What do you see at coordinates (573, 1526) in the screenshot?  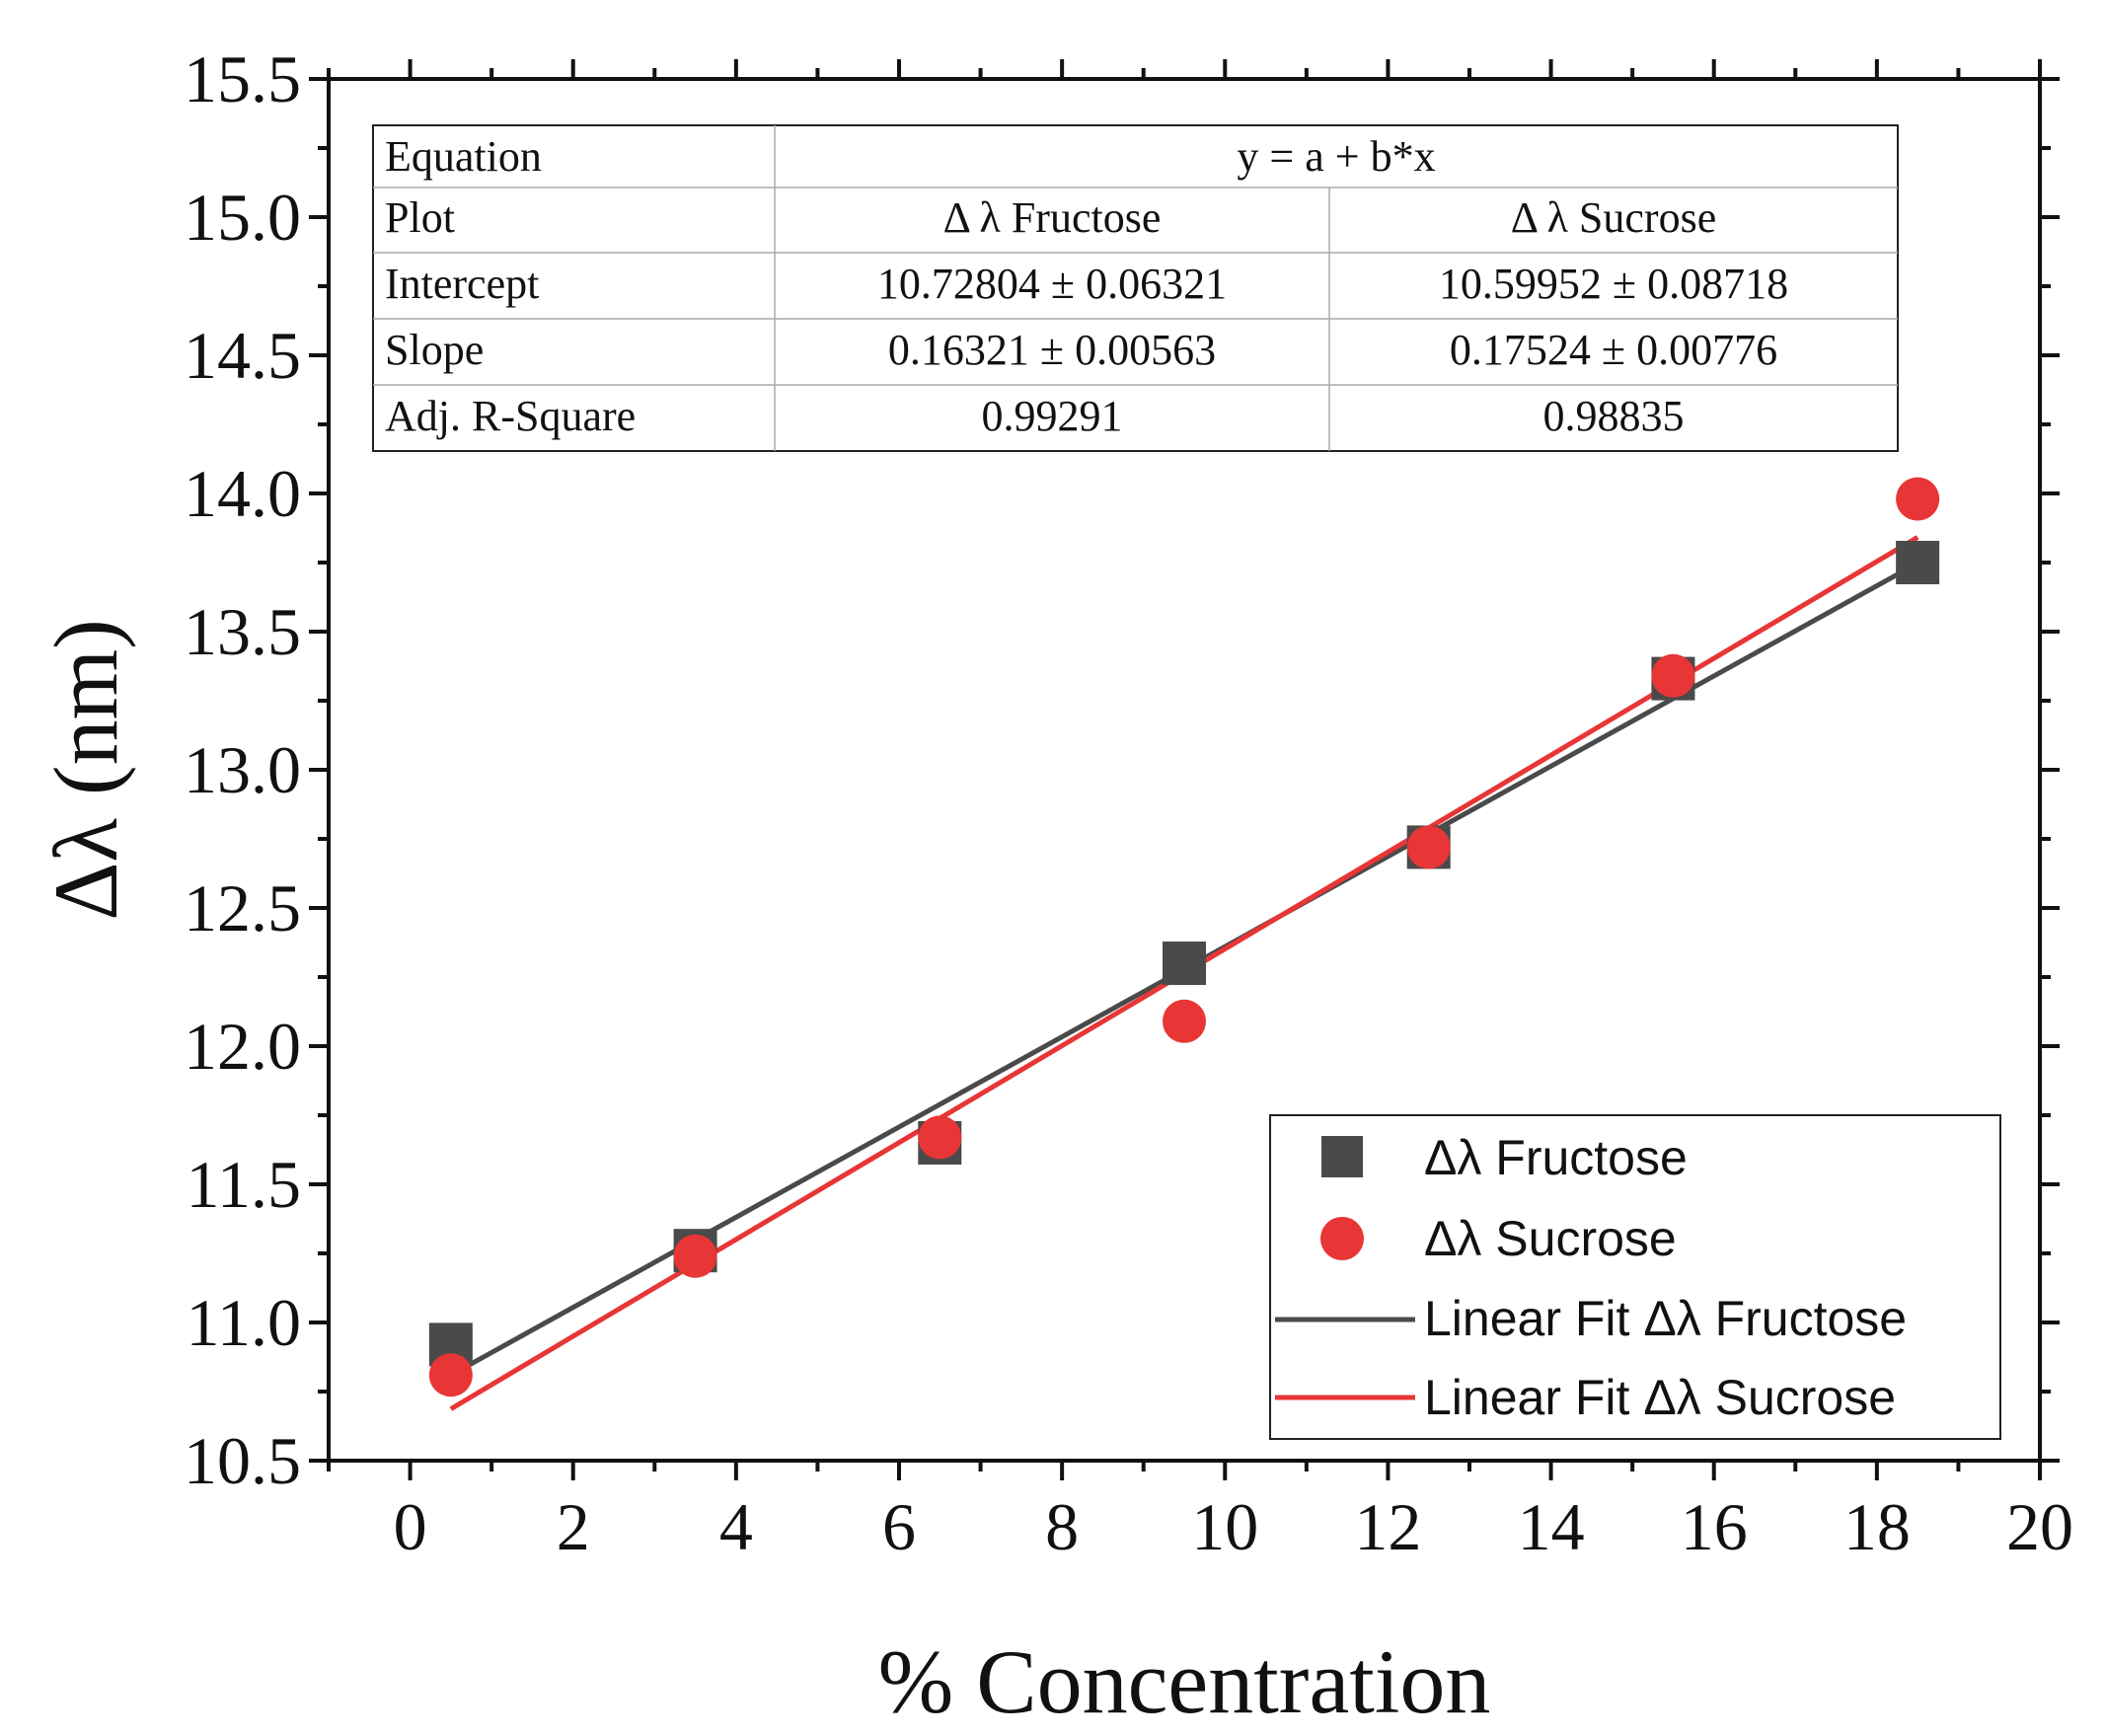 I see `x-tick-label: 2` at bounding box center [573, 1526].